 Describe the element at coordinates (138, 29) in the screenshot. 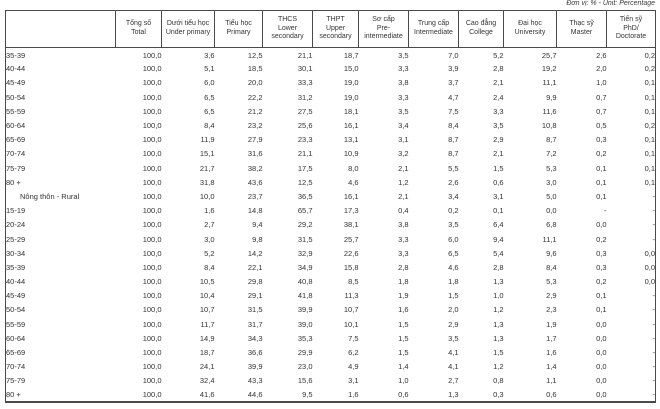

I see `column-header-1: Tổng số Total` at that location.